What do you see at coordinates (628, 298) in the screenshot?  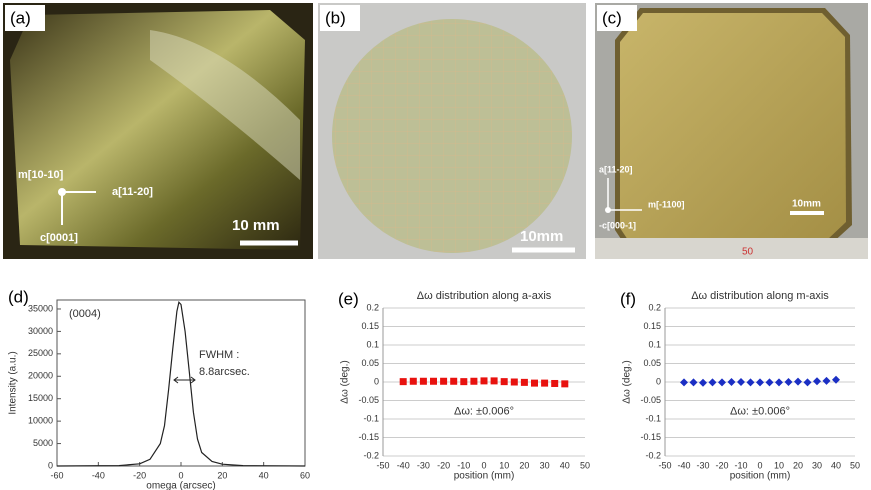 I see `panel-label: (f)` at bounding box center [628, 298].